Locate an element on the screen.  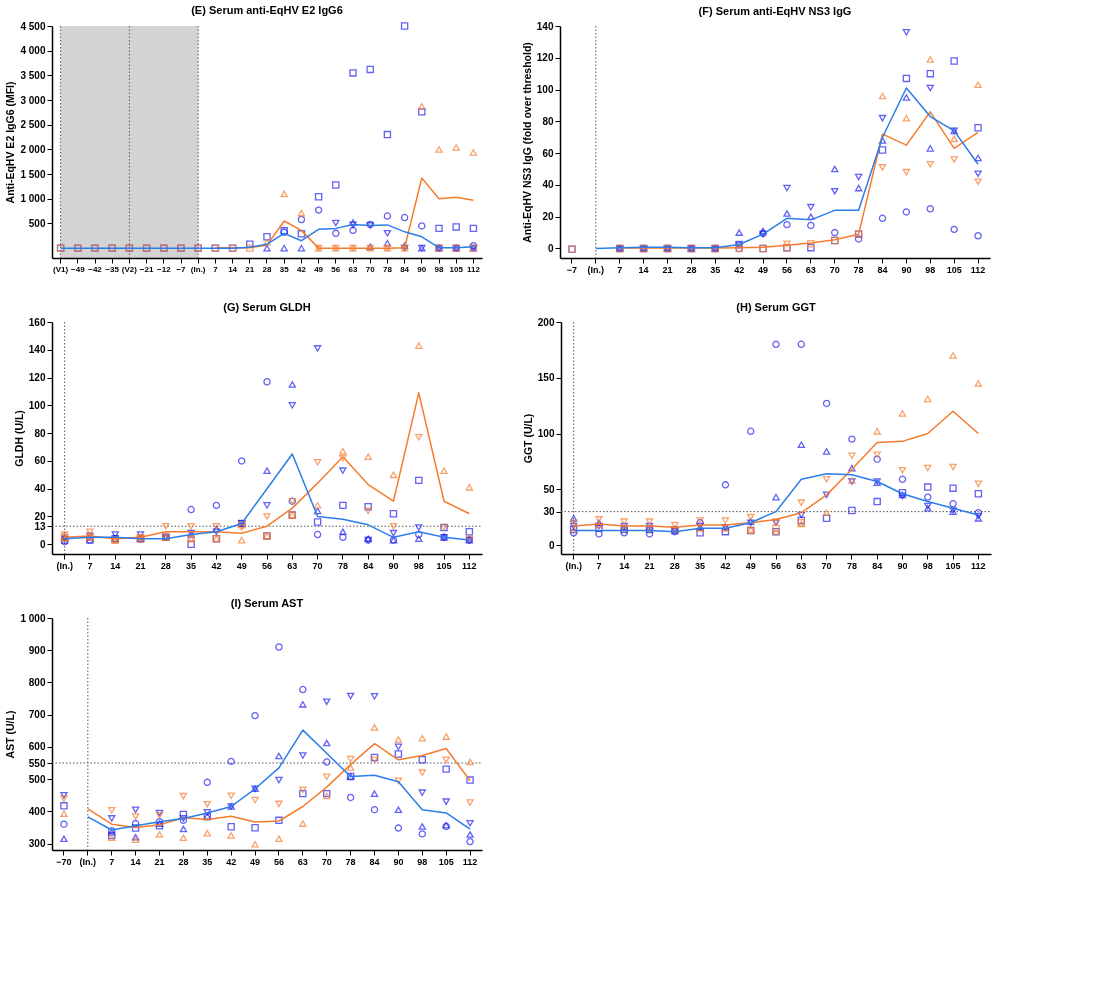
y-tick-label: 400 is located at coordinates (37, 811).